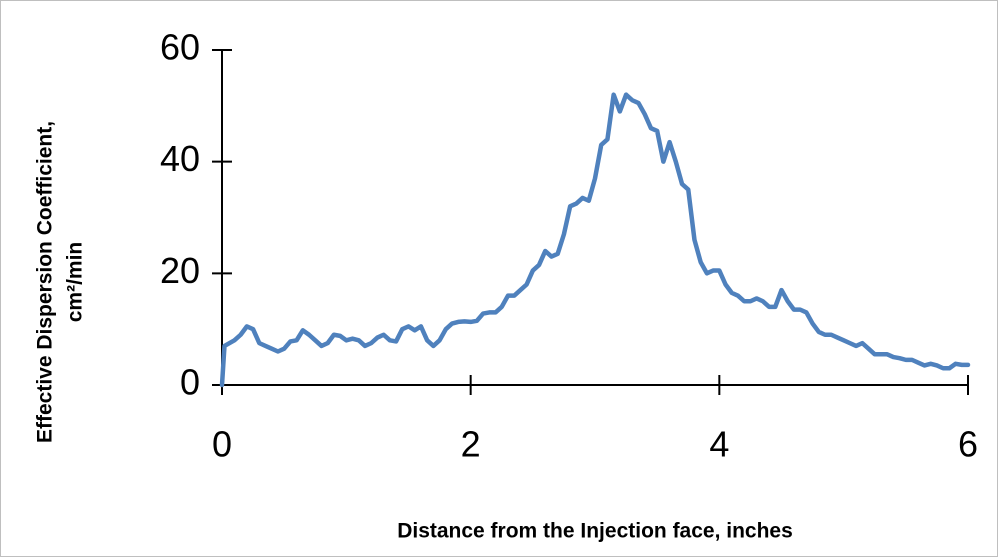 The height and width of the screenshot is (558, 999). I want to click on y-tick-label: 40, so click(180, 158).